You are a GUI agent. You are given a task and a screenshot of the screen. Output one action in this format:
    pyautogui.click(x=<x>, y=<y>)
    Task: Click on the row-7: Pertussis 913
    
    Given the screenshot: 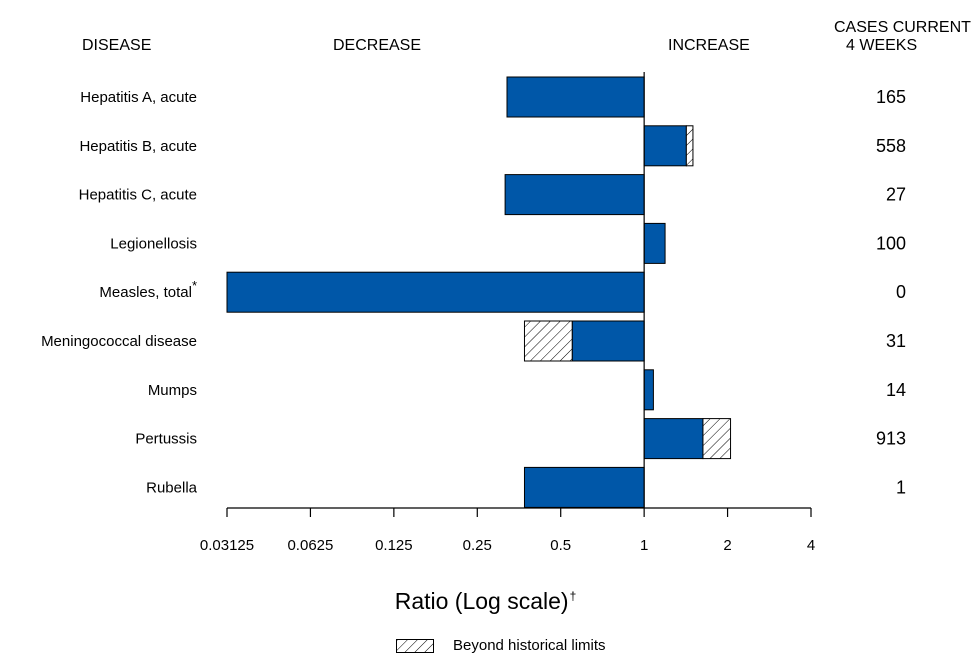 What is the action you would take?
    pyautogui.click(x=520, y=439)
    